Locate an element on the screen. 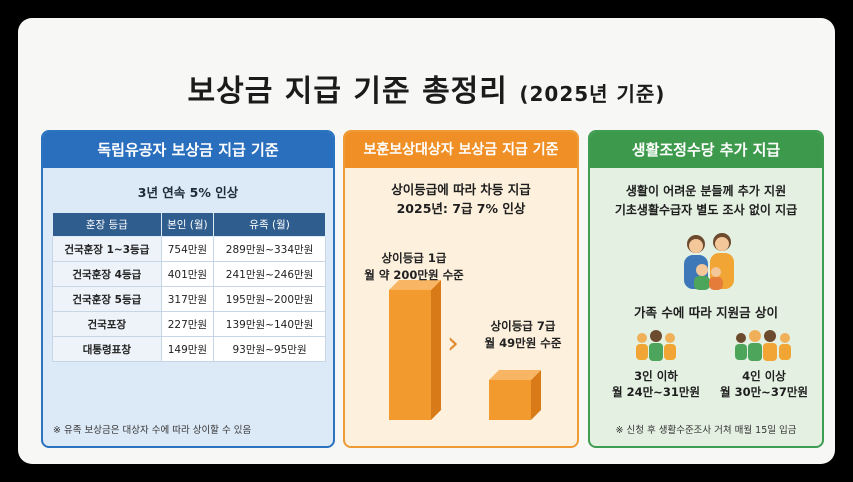 The width and height of the screenshot is (853, 482). family-amount-cell: 93만원~95만원 is located at coordinates (269, 349).